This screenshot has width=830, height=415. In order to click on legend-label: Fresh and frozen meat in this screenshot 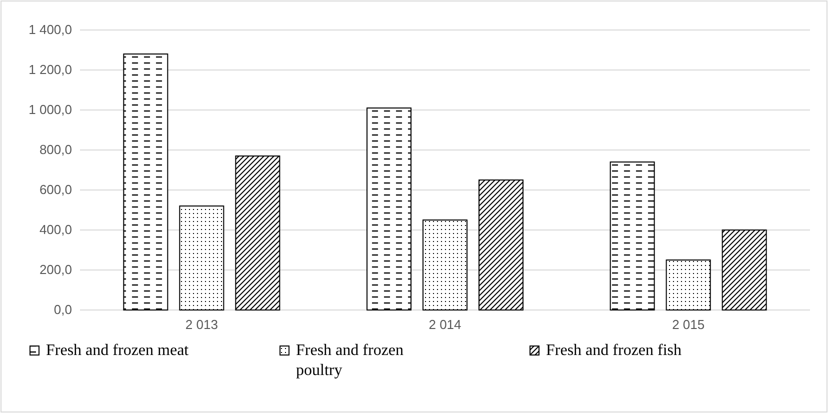, I will do `click(118, 350)`.